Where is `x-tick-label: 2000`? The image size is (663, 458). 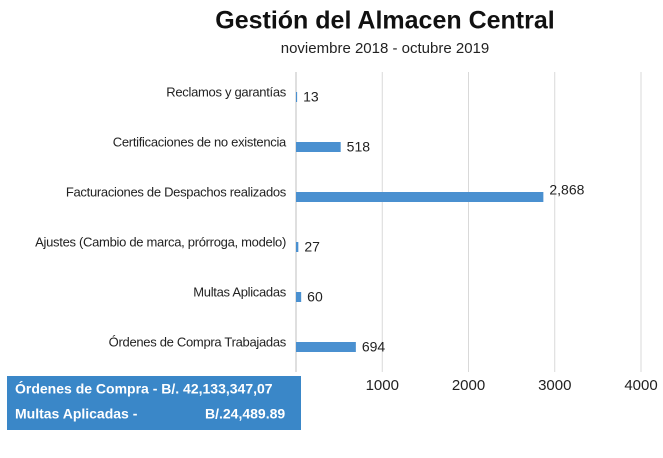 x-tick-label: 2000 is located at coordinates (468, 385).